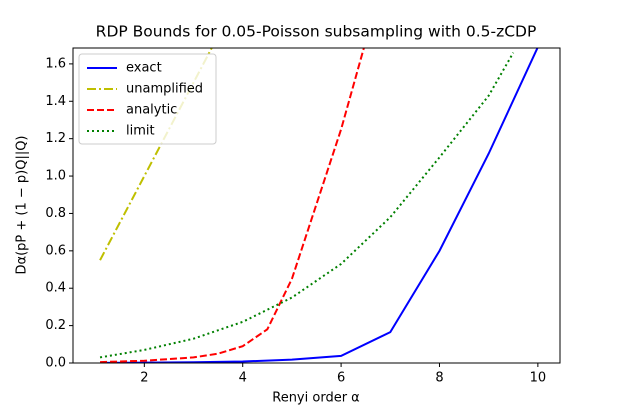  Describe the element at coordinates (164, 89) in the screenshot. I see `legend-label: unamplified` at that location.